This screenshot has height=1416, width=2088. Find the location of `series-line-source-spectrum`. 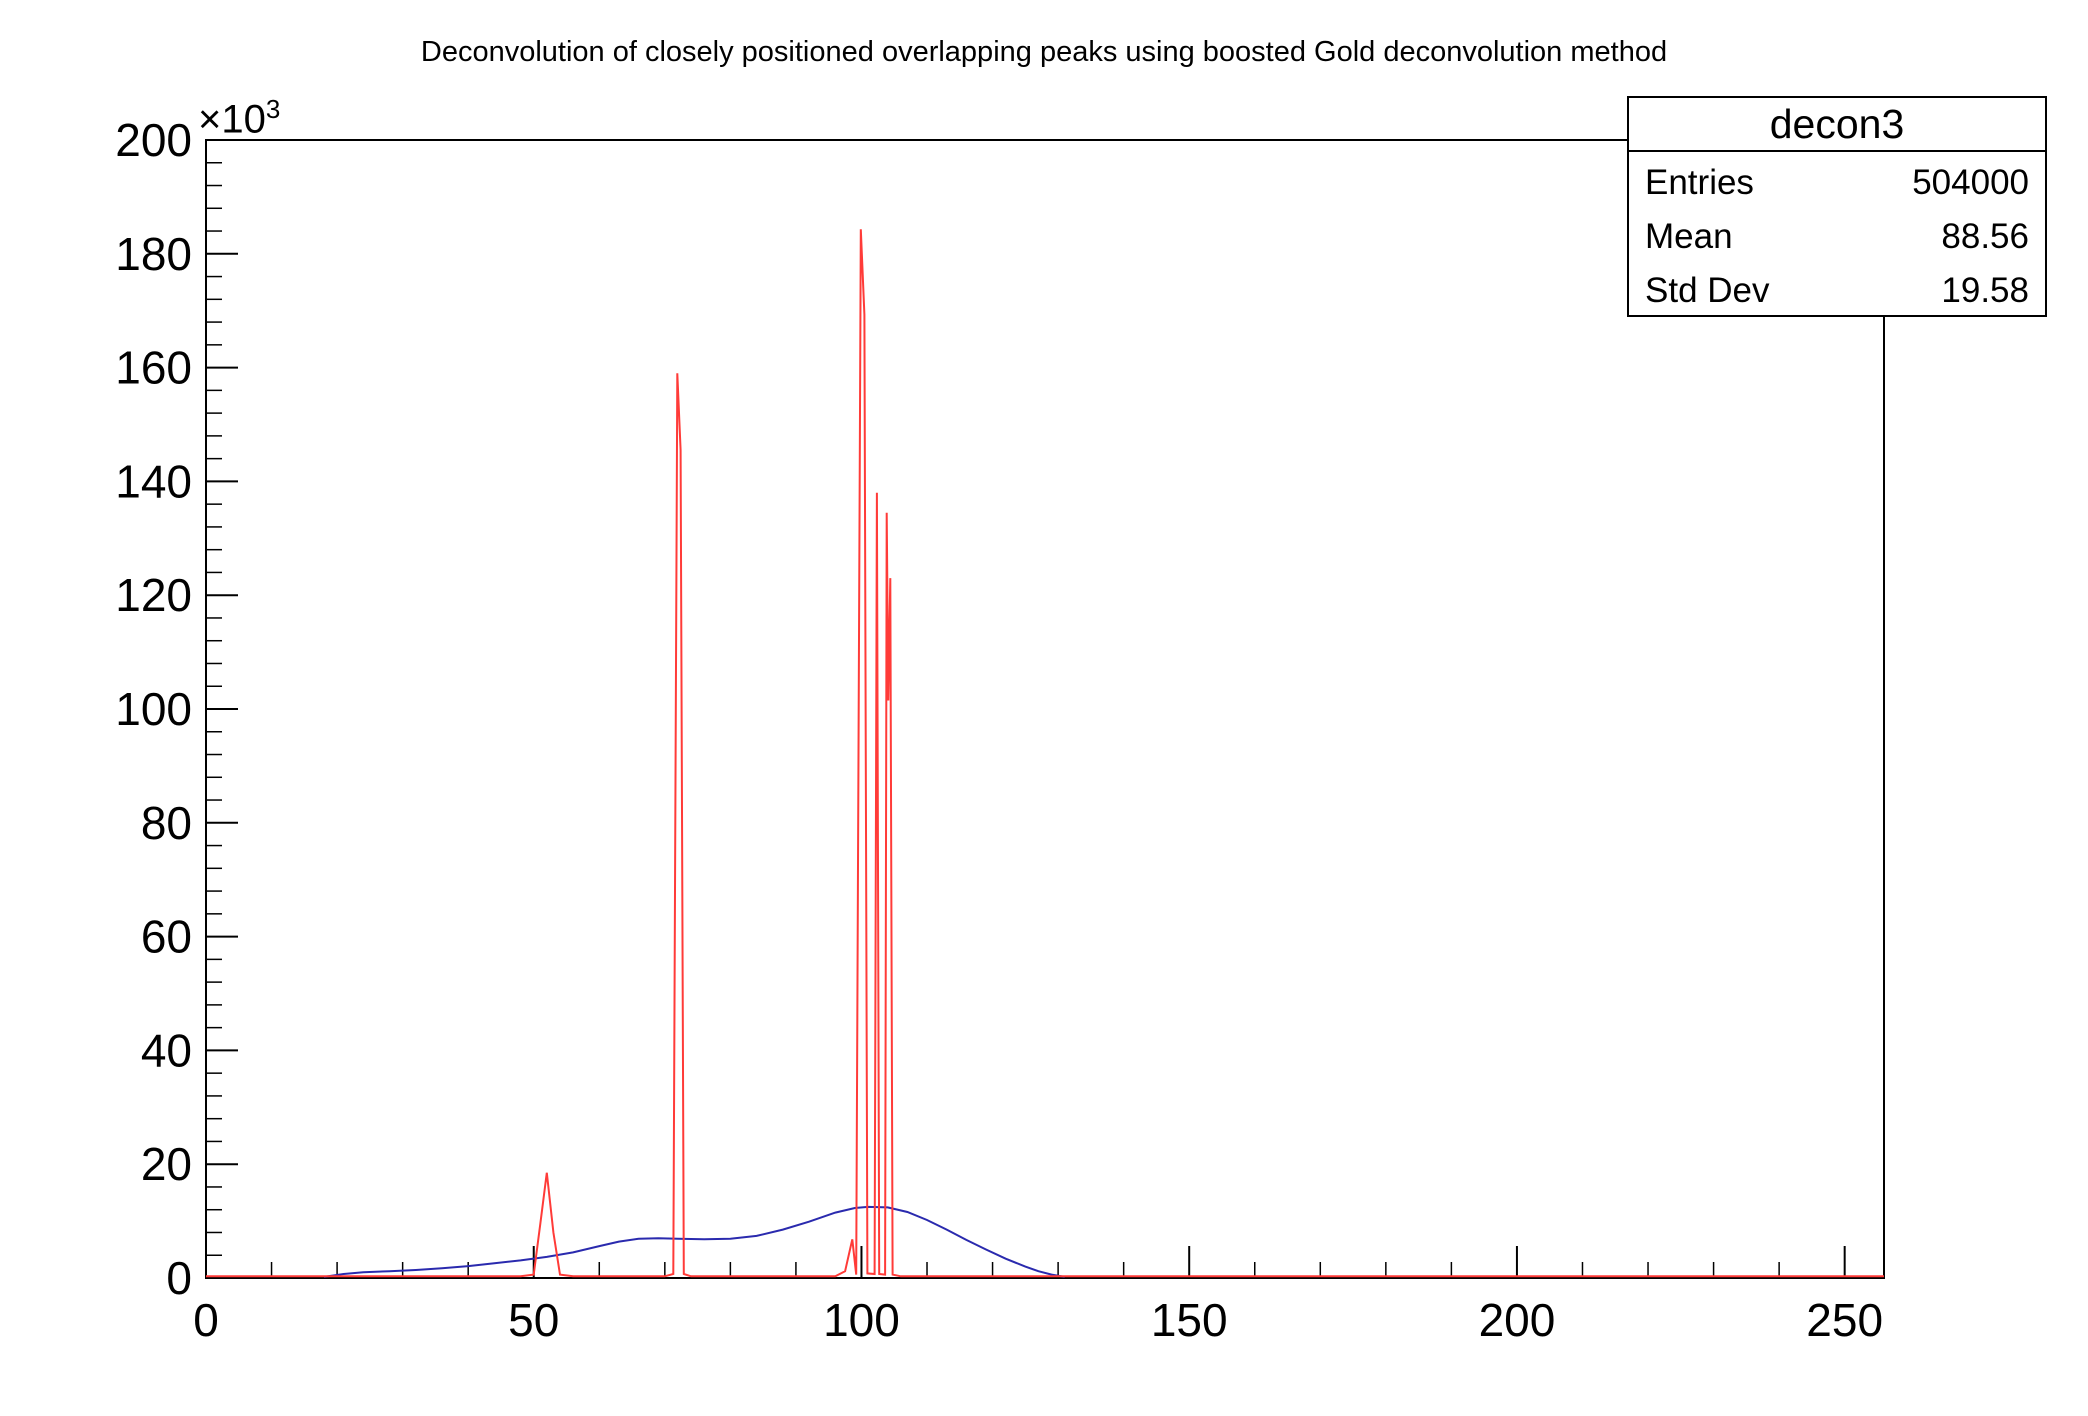

series-line-source-spectrum is located at coordinates (694, 1241).